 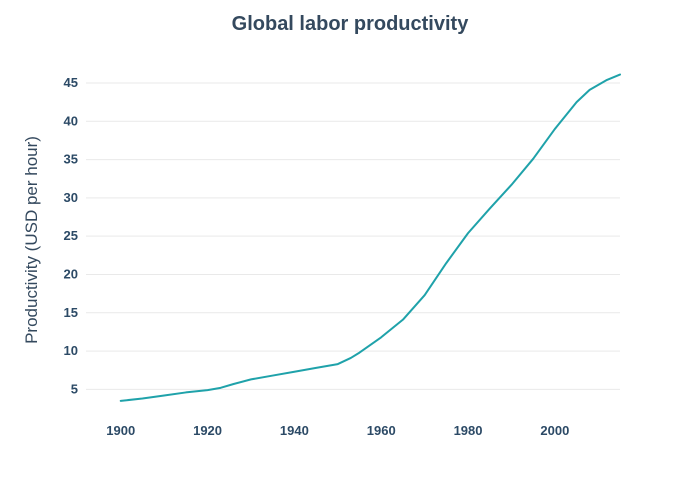 I want to click on x-tick-label: 1900, so click(x=120, y=430).